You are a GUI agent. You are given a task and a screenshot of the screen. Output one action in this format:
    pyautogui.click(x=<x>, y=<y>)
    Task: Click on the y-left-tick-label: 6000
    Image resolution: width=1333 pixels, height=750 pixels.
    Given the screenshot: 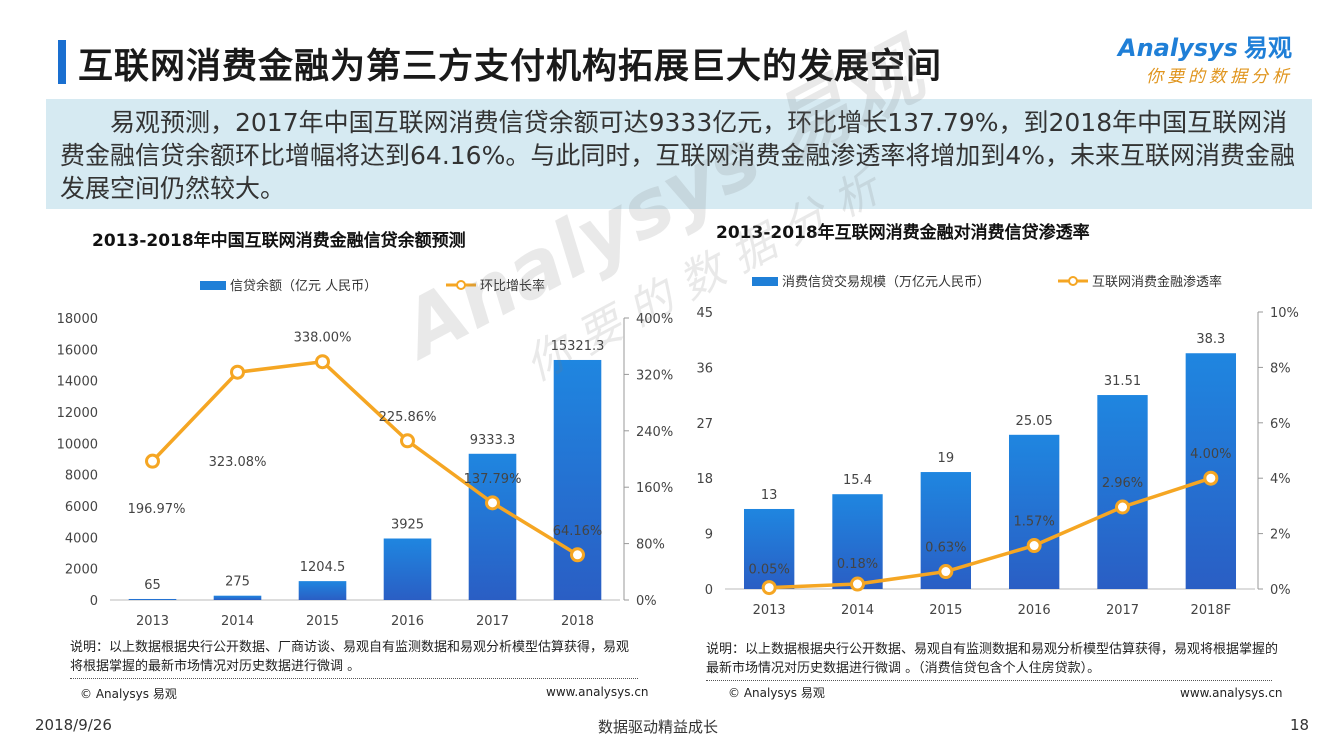 What is the action you would take?
    pyautogui.click(x=81, y=507)
    